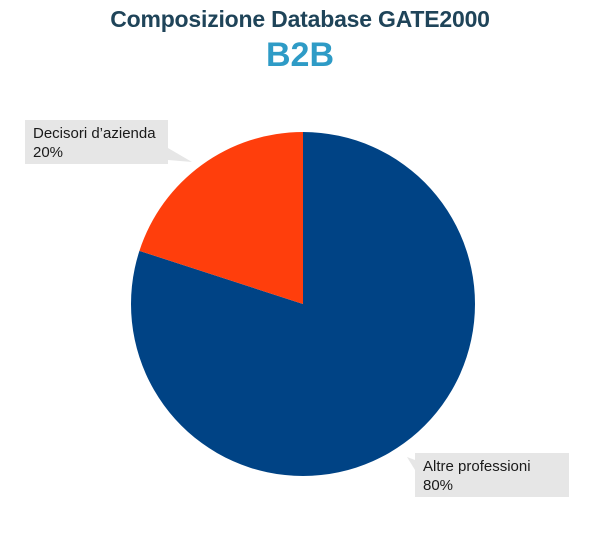 This screenshot has height=550, width=600. I want to click on chart-title: Composizione Database GATE2000, so click(300, 19).